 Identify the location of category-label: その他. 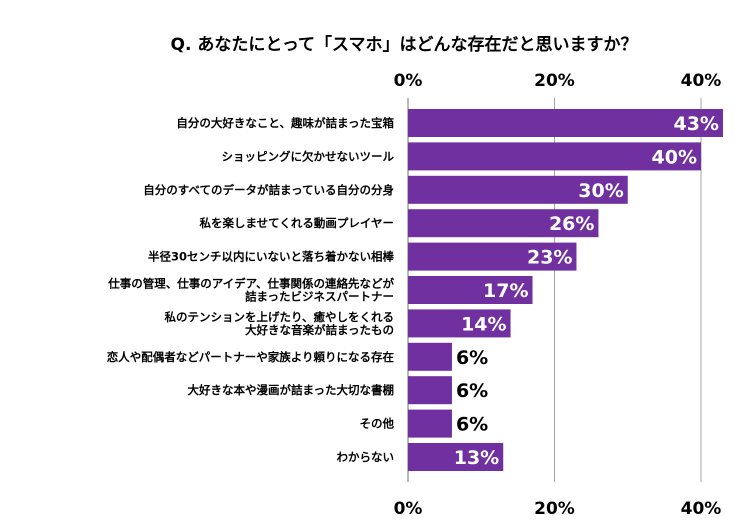
(377, 424).